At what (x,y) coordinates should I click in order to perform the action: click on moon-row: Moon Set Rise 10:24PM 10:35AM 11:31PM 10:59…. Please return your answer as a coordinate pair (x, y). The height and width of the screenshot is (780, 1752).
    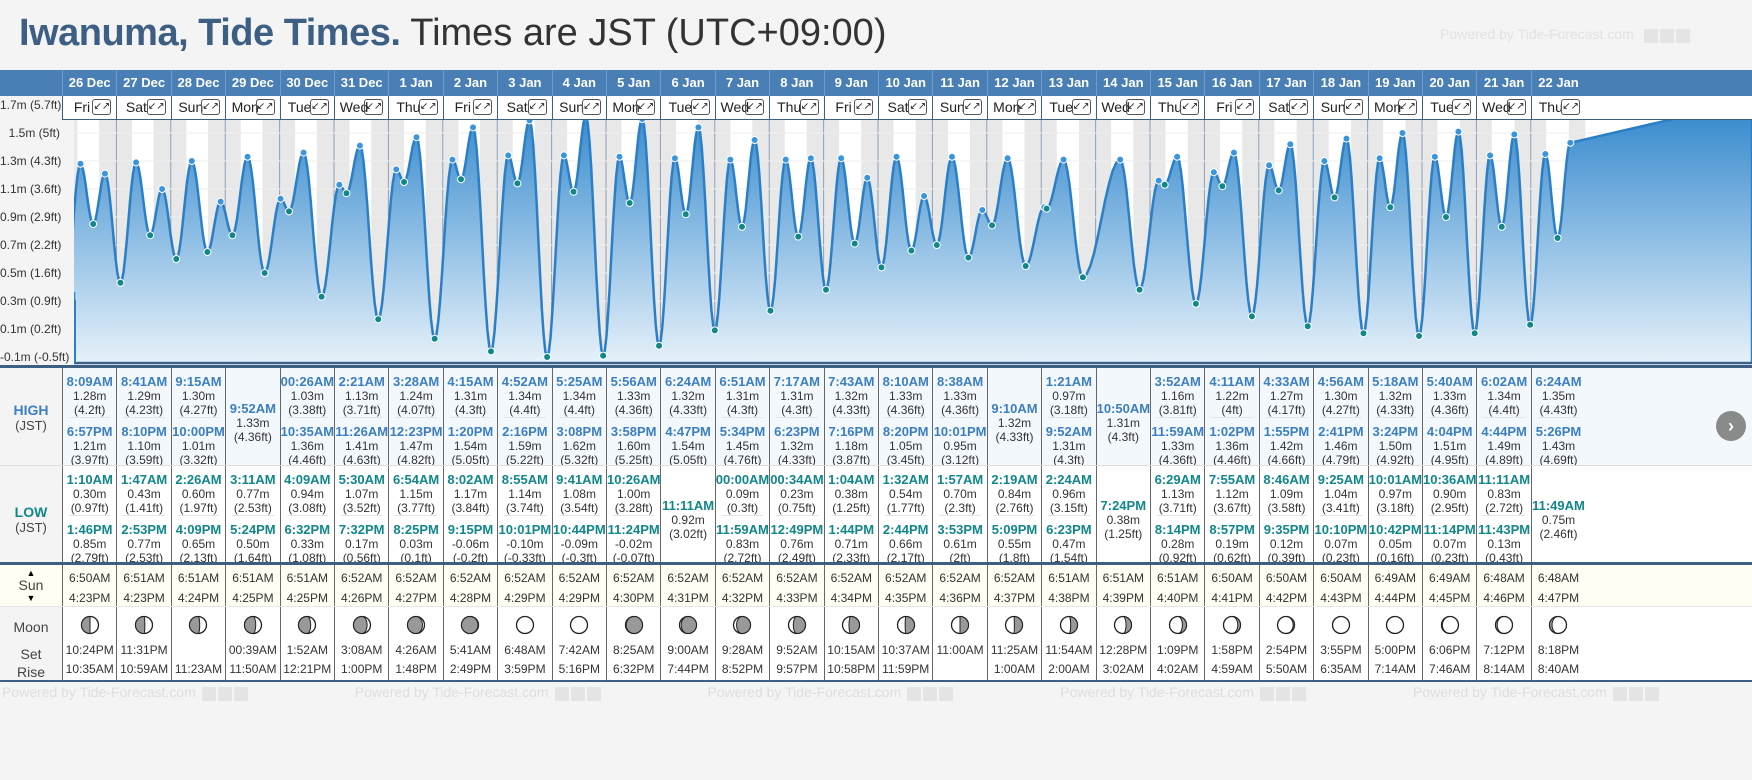
    Looking at the image, I should click on (876, 644).